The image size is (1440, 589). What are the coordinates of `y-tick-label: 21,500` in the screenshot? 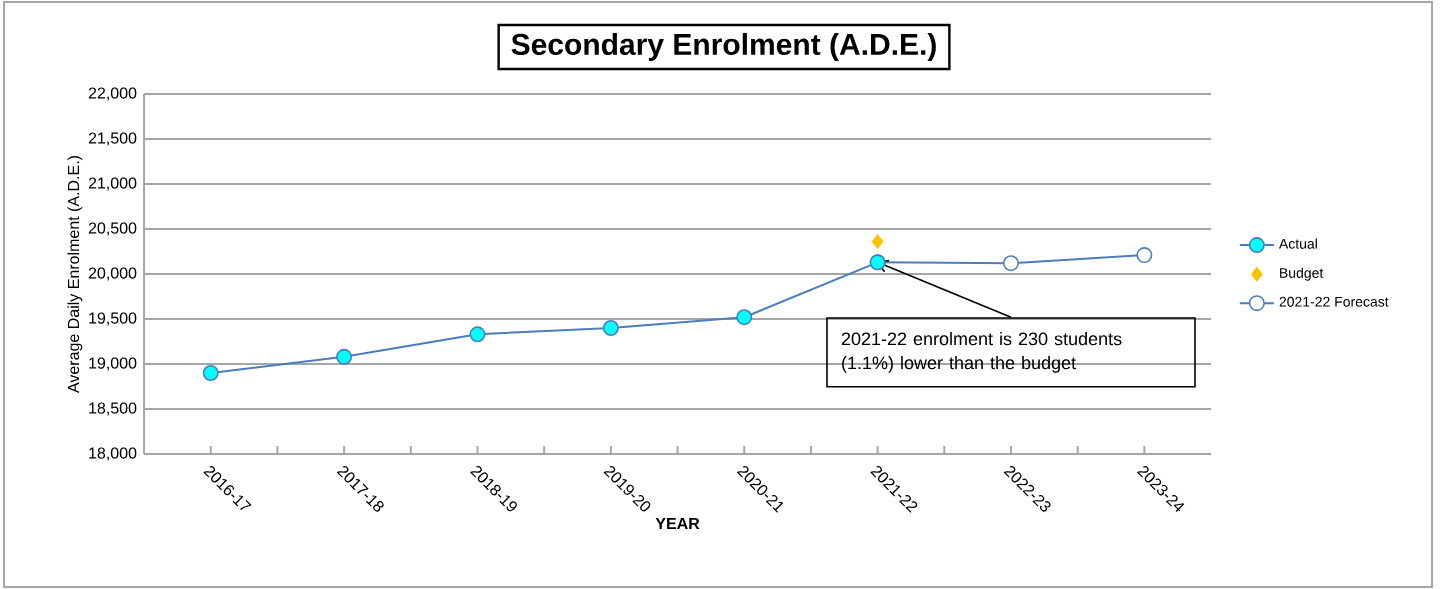 It's located at (112, 139).